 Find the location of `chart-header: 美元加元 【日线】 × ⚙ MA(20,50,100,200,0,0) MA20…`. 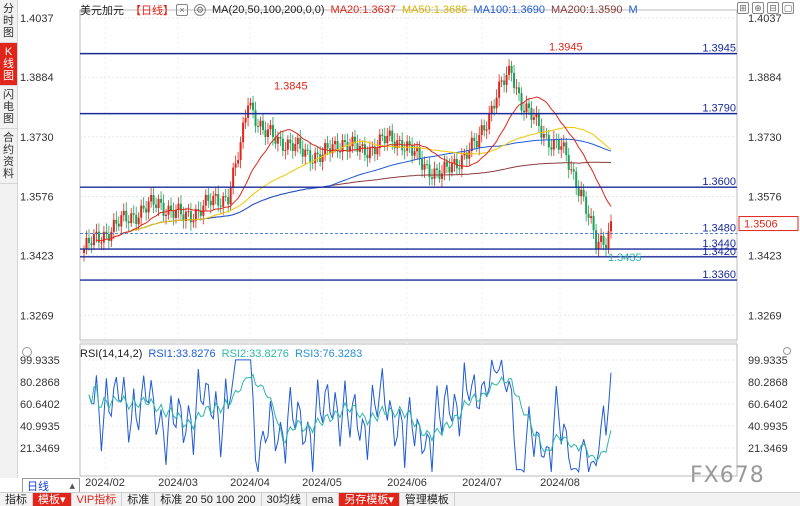

chart-header: 美元加元 【日线】 × ⚙ MA(20,50,100,200,0,0) MA20… is located at coordinates (362, 10).